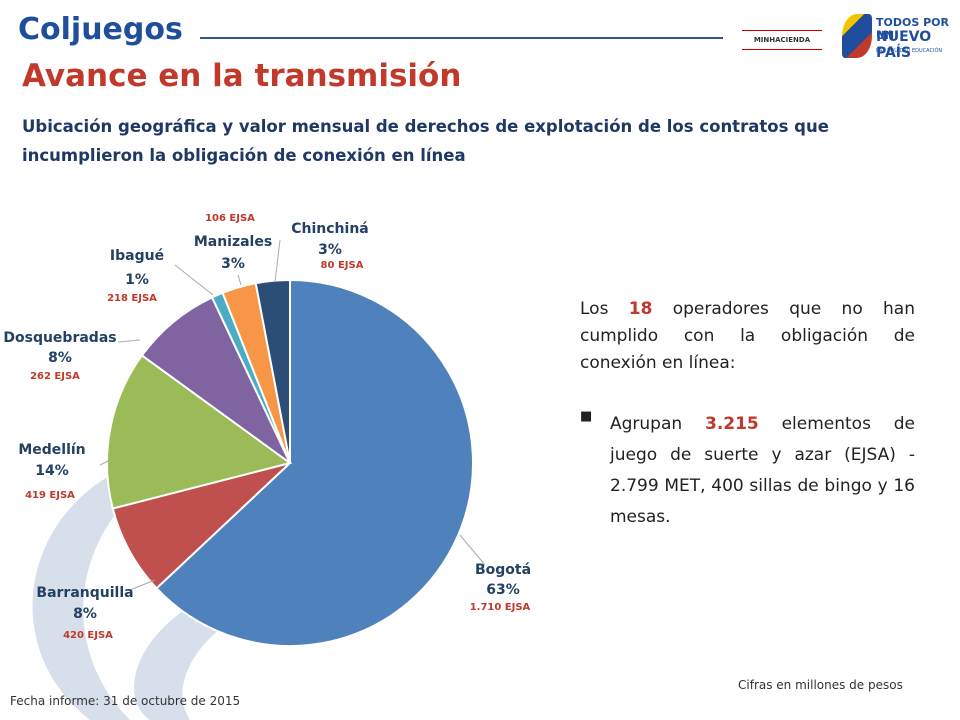 This screenshot has width=960, height=720. What do you see at coordinates (857, 36) in the screenshot?
I see `country-logo-mark` at bounding box center [857, 36].